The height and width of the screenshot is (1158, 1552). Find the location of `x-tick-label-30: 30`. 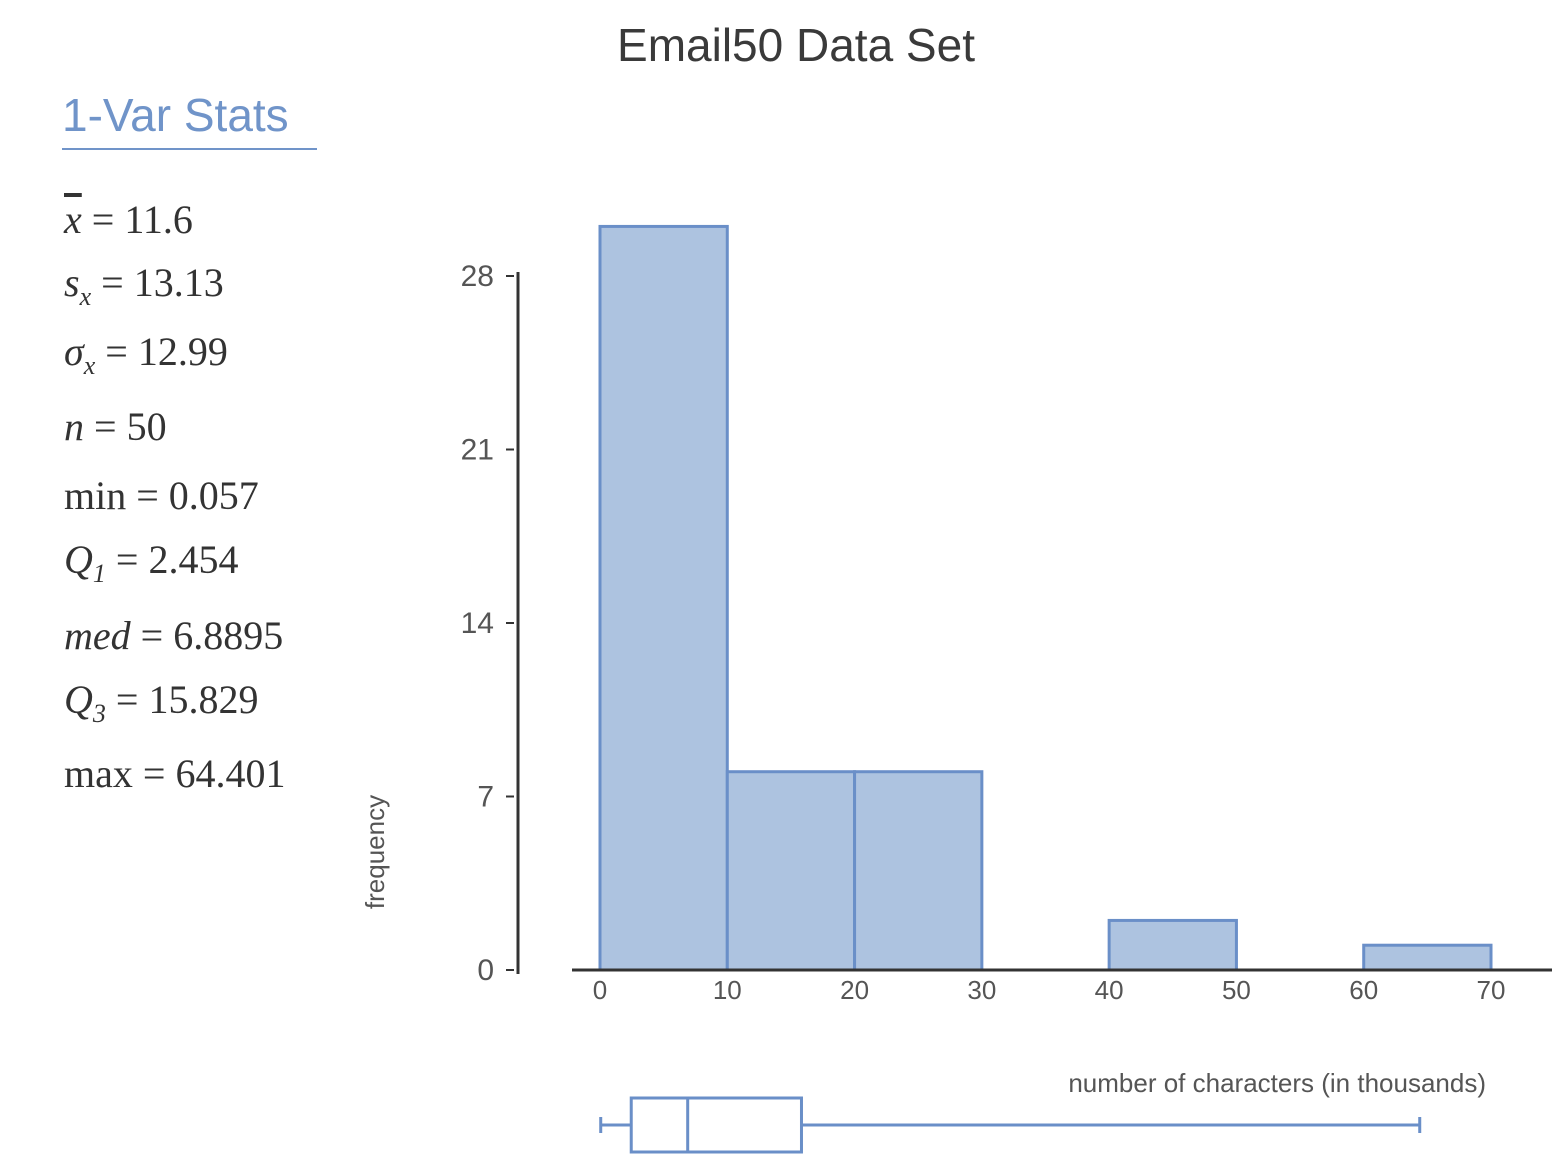

x-tick-label-30: 30 is located at coordinates (981, 990).